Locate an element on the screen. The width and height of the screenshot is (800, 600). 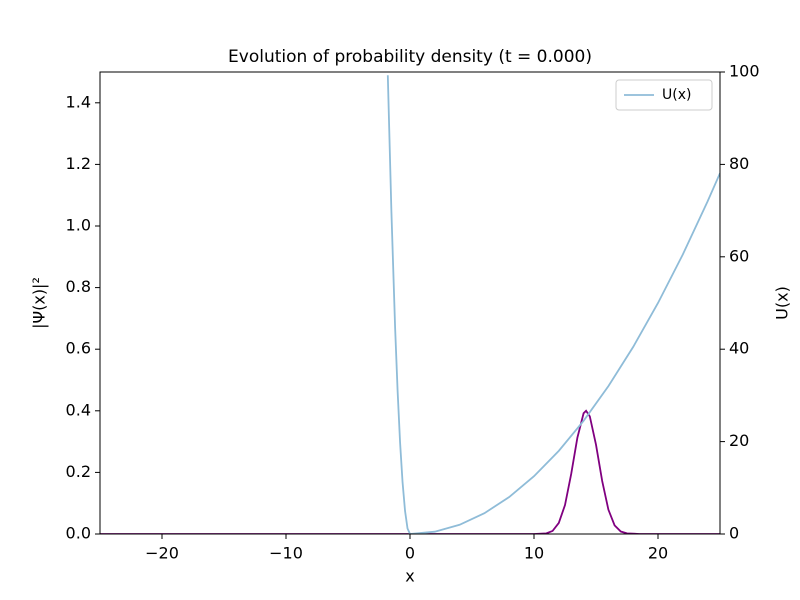
legend-box is located at coordinates (664, 95).